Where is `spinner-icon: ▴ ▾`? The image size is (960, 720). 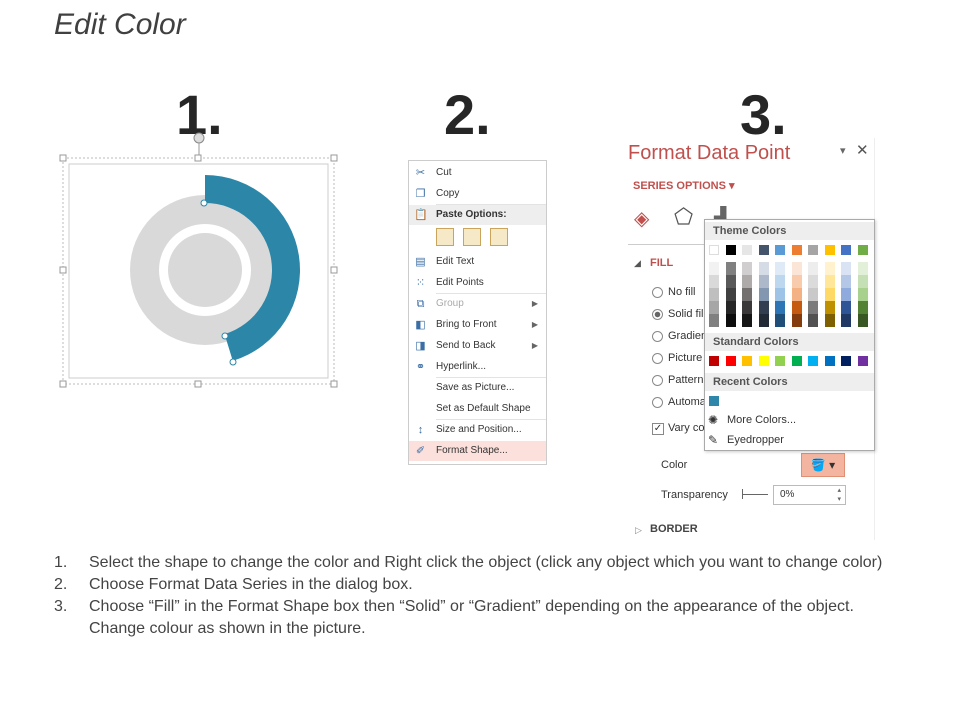 spinner-icon: ▴ ▾ is located at coordinates (839, 495).